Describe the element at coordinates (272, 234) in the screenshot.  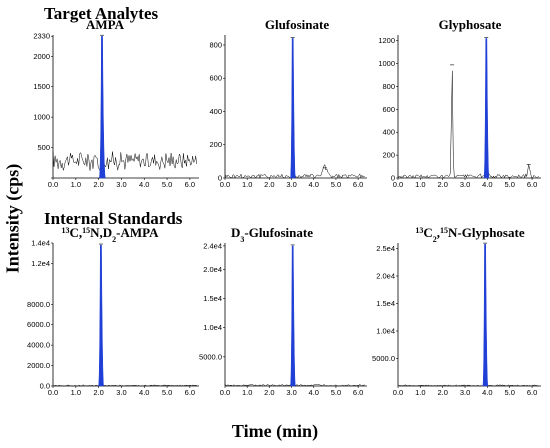
I see `panel-title: D3-Glufosinate` at that location.